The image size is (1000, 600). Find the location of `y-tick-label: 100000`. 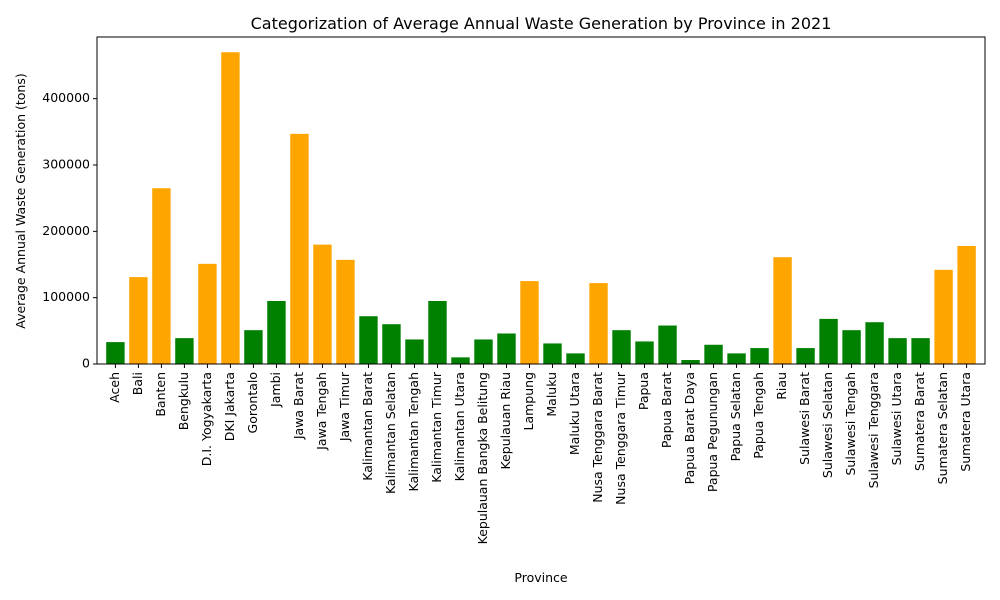

y-tick-label: 100000 is located at coordinates (66, 296).